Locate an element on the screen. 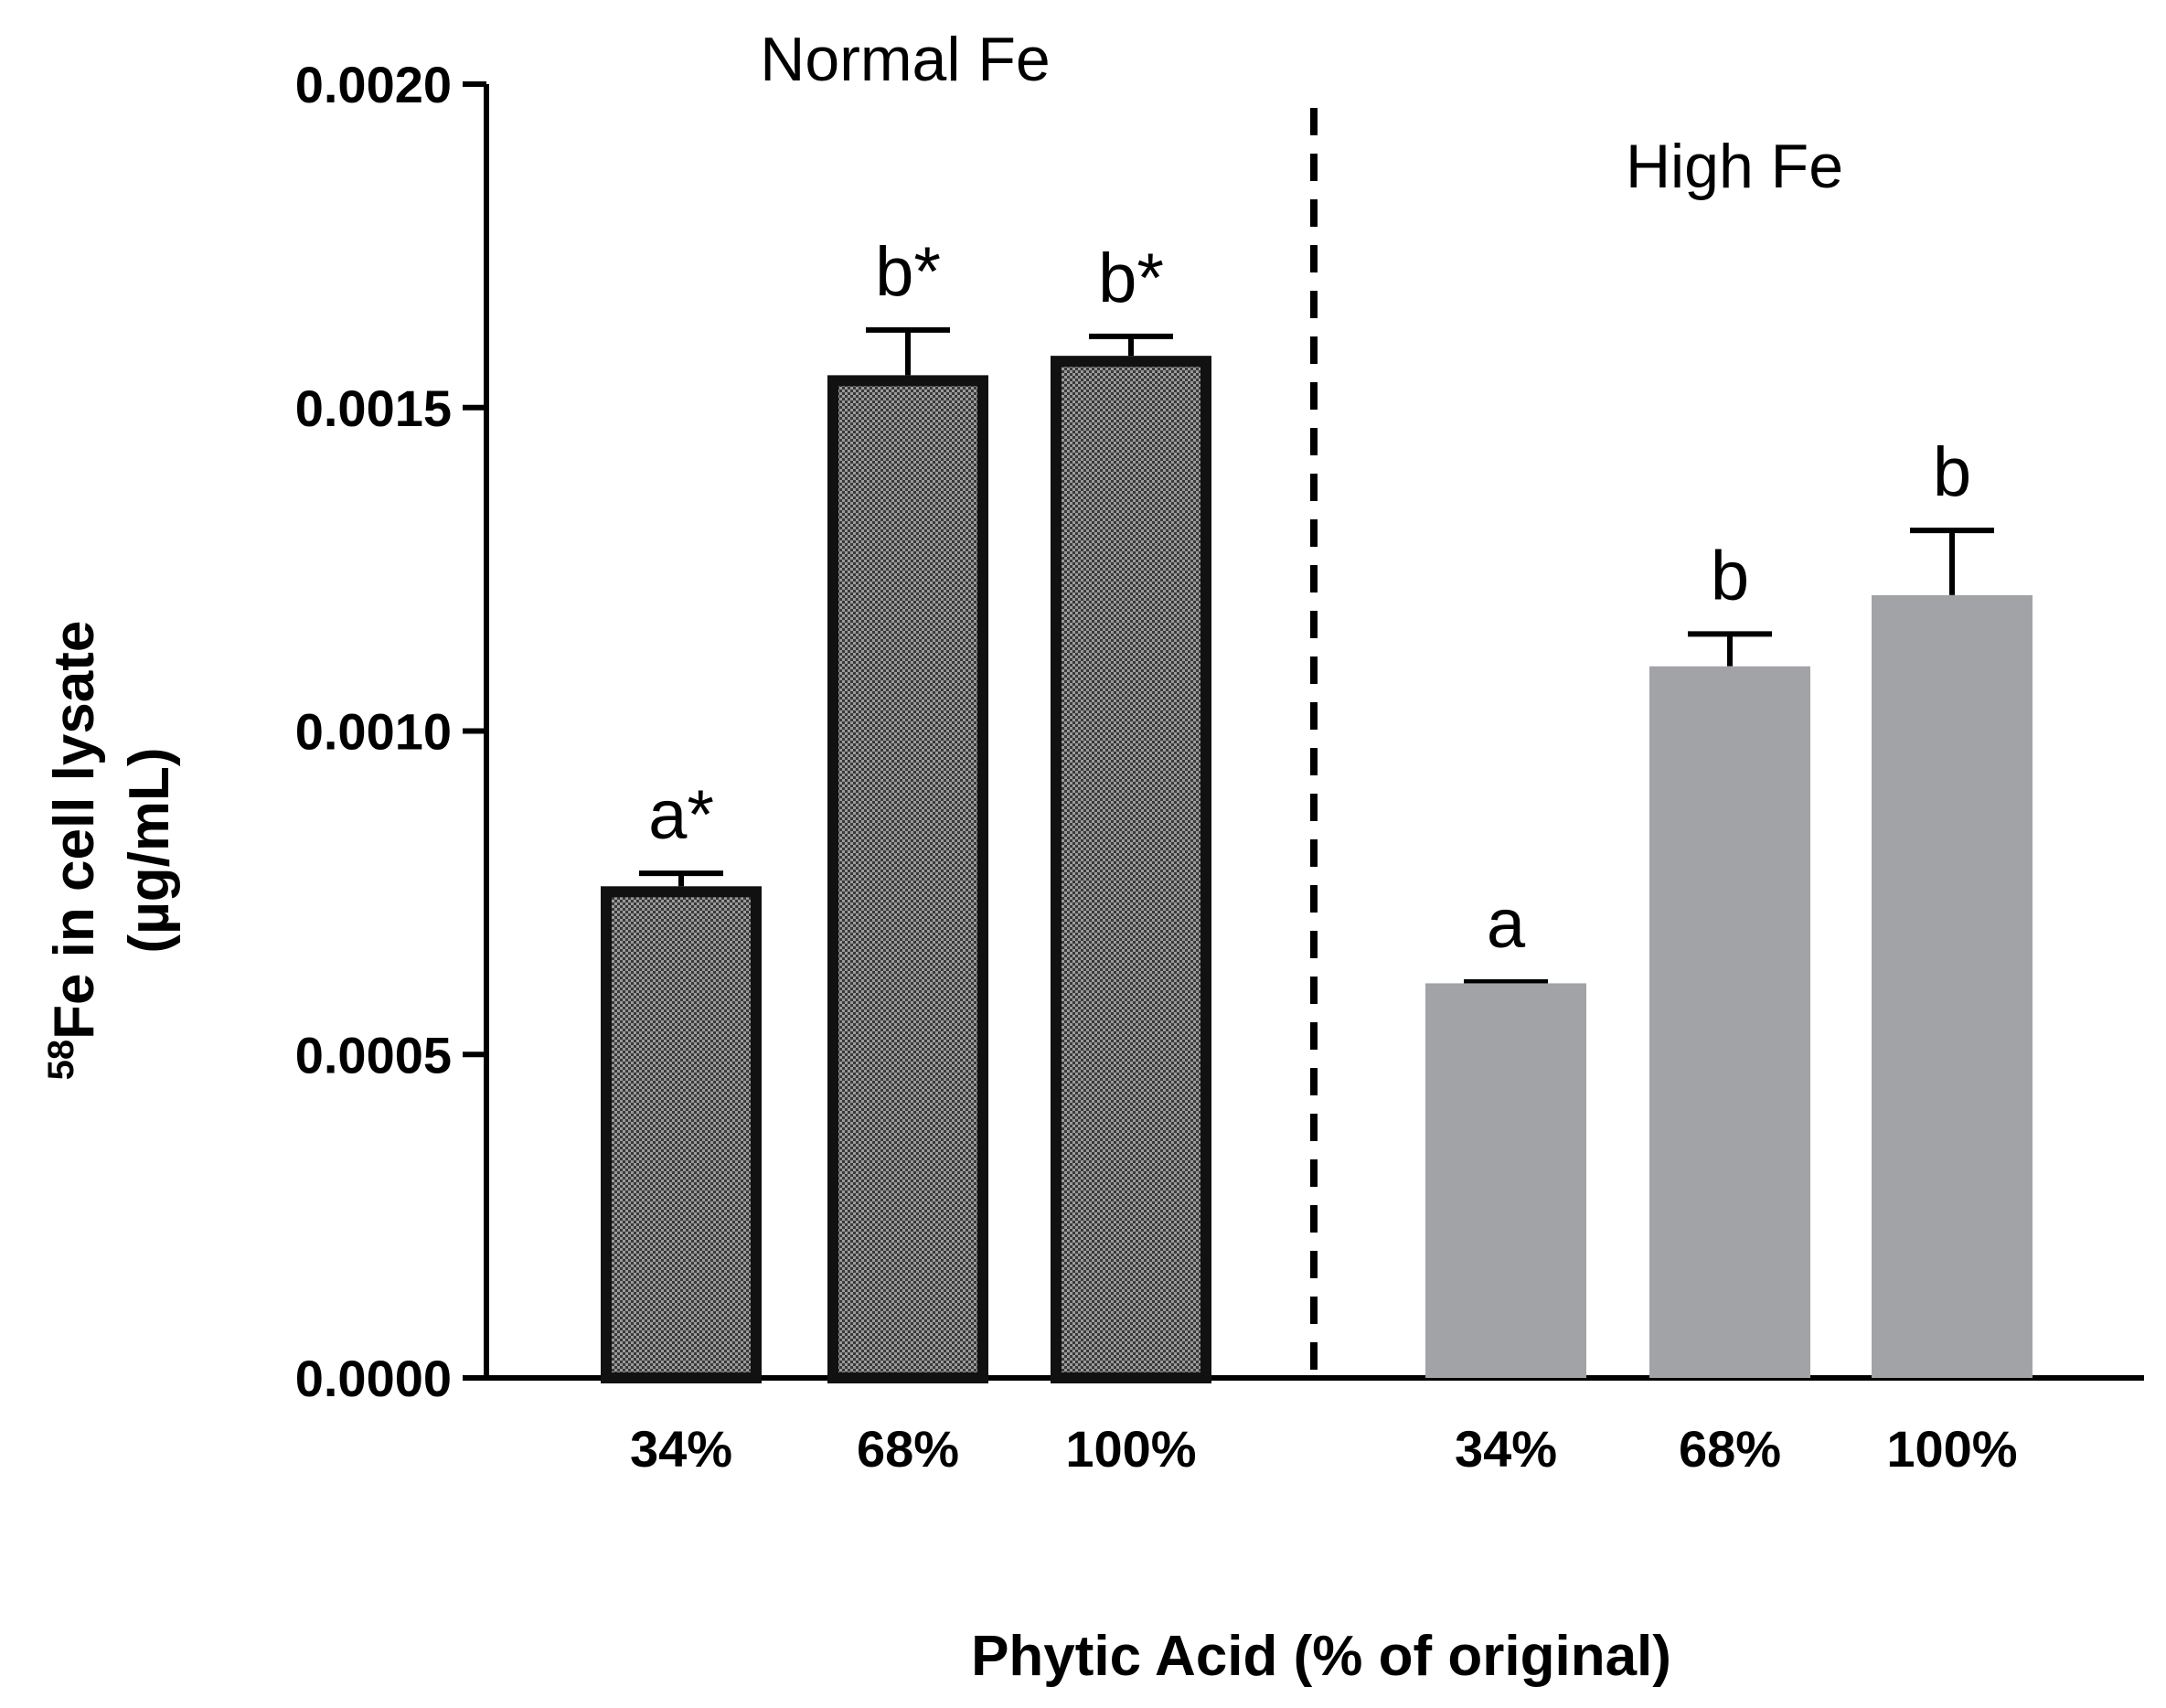  y-axis-title-line1: Fe in cell lysate is located at coordinates (74, 831).